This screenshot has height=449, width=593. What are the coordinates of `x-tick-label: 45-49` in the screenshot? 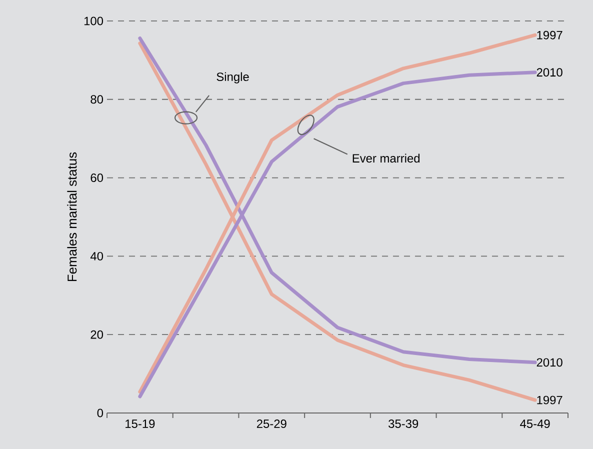 It's located at (535, 424).